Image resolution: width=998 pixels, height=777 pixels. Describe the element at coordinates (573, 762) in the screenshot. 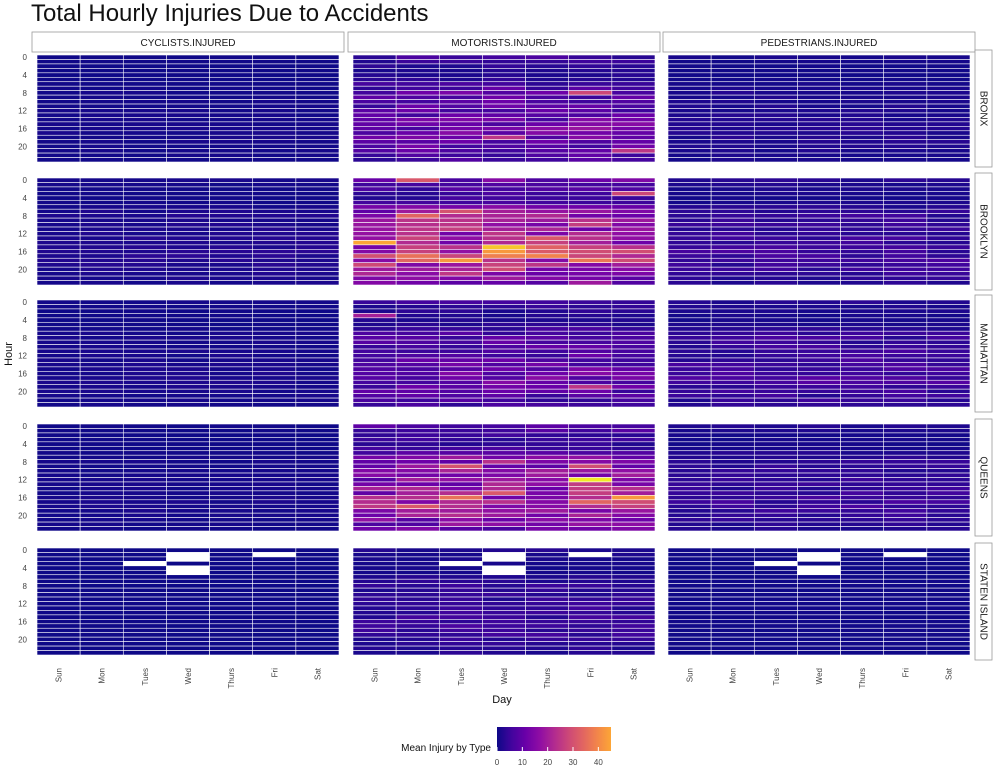

I see `legend-tick-label: 30` at that location.